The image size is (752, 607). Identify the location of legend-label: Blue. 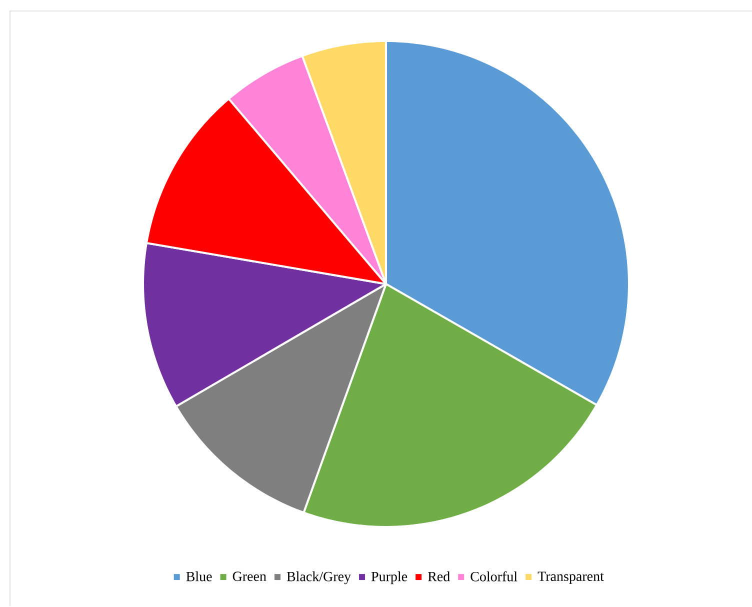
(199, 576).